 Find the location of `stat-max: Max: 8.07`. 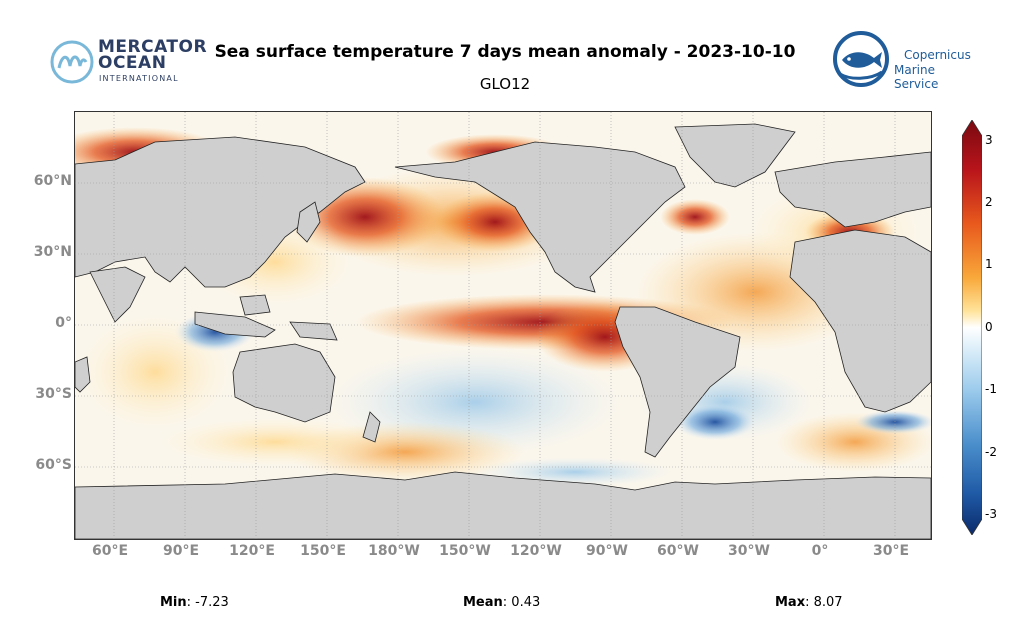

stat-max: Max: 8.07 is located at coordinates (809, 602).